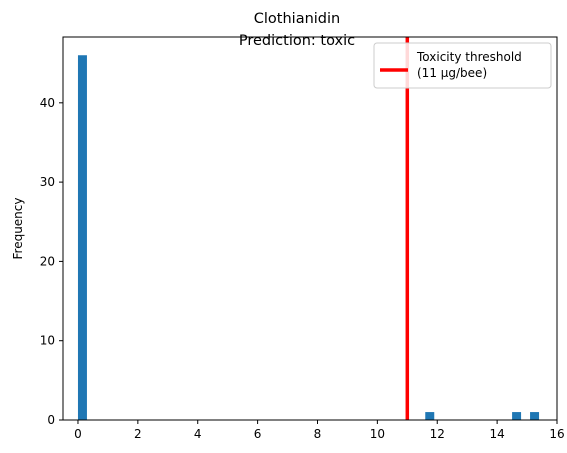 This screenshot has height=453, width=567. What do you see at coordinates (452, 73) in the screenshot?
I see `legend-label-line2: (11 µg/bee)` at bounding box center [452, 73].